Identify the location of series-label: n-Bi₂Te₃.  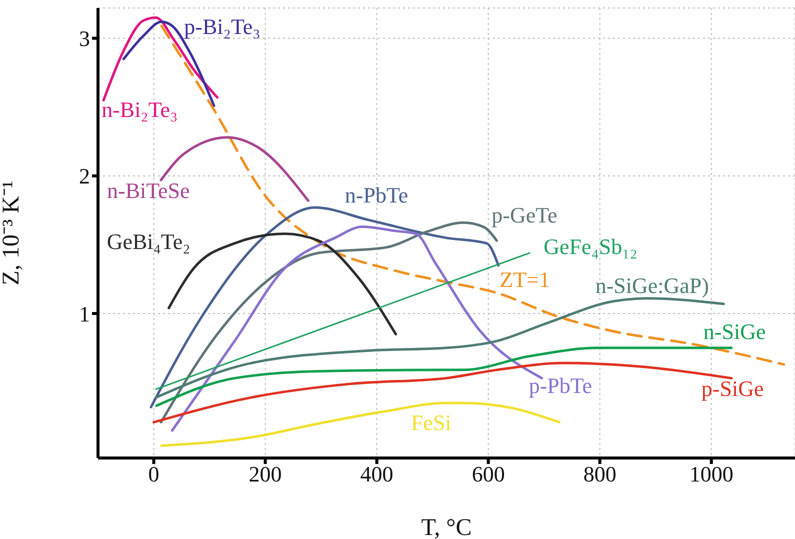
(140, 109).